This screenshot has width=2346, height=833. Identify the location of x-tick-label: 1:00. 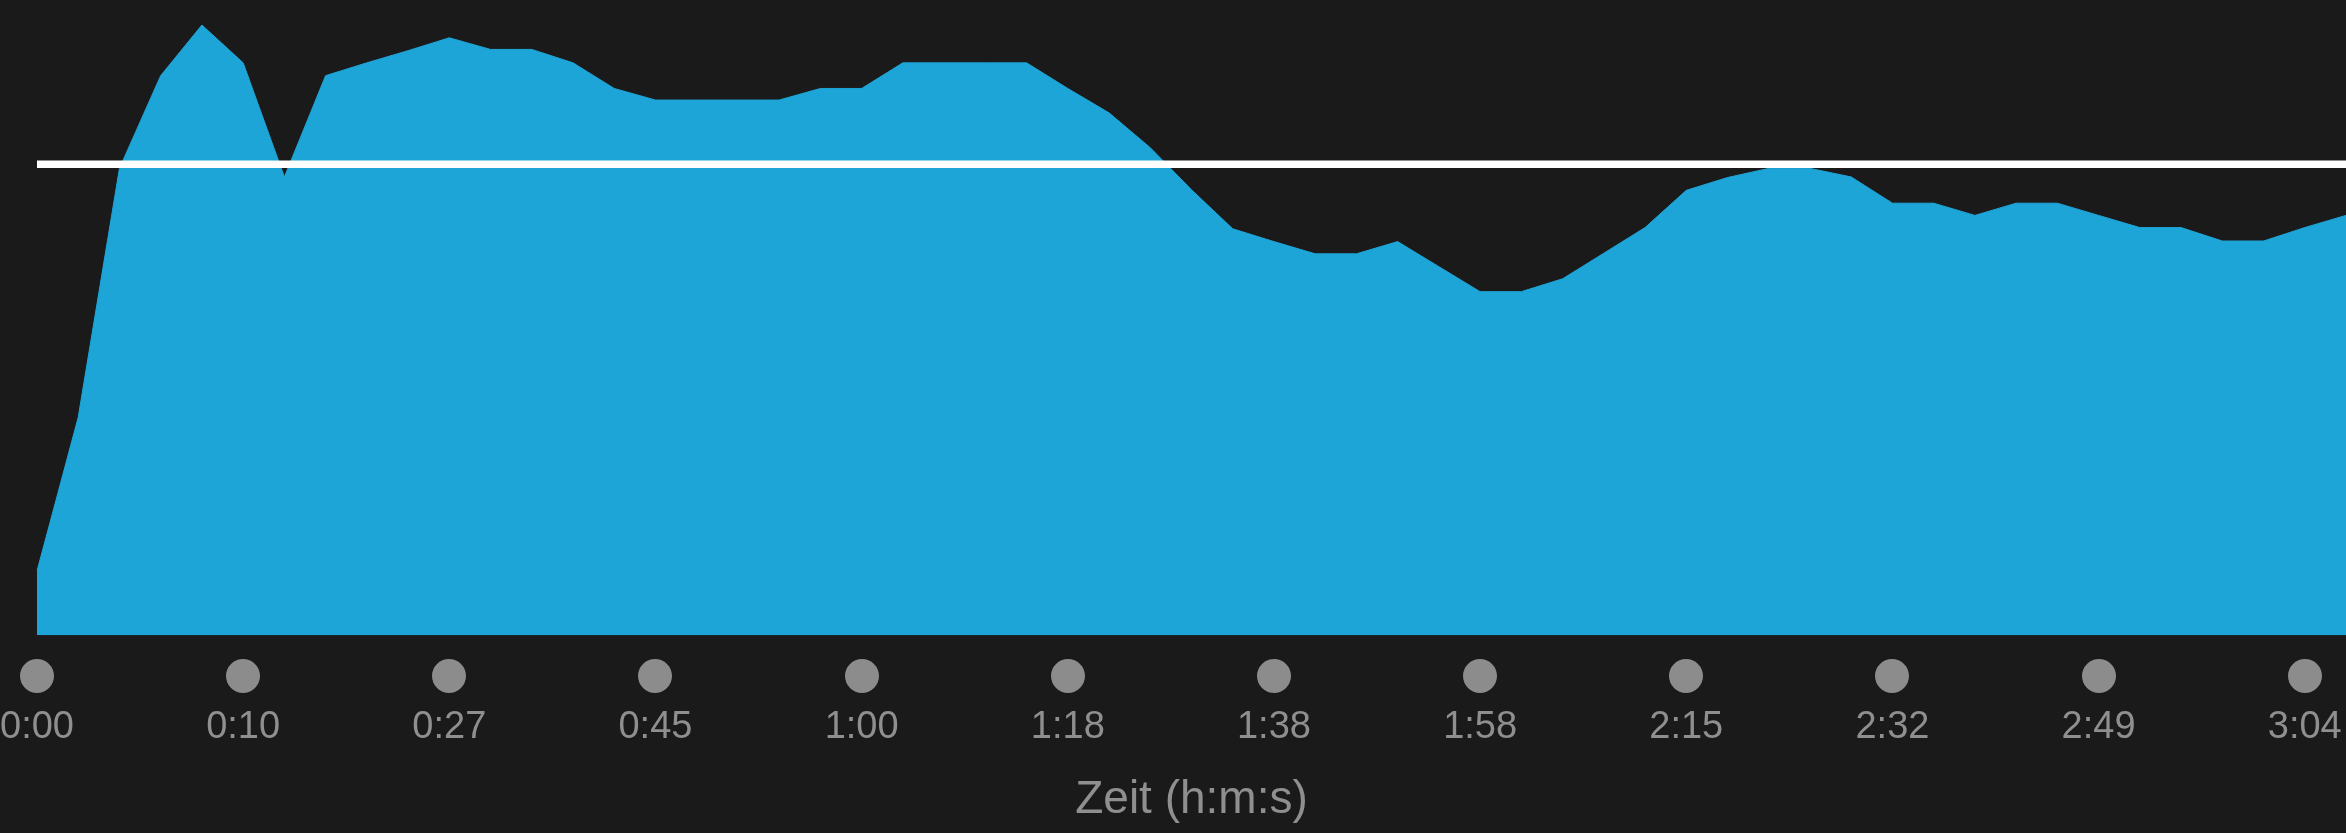
(861, 725).